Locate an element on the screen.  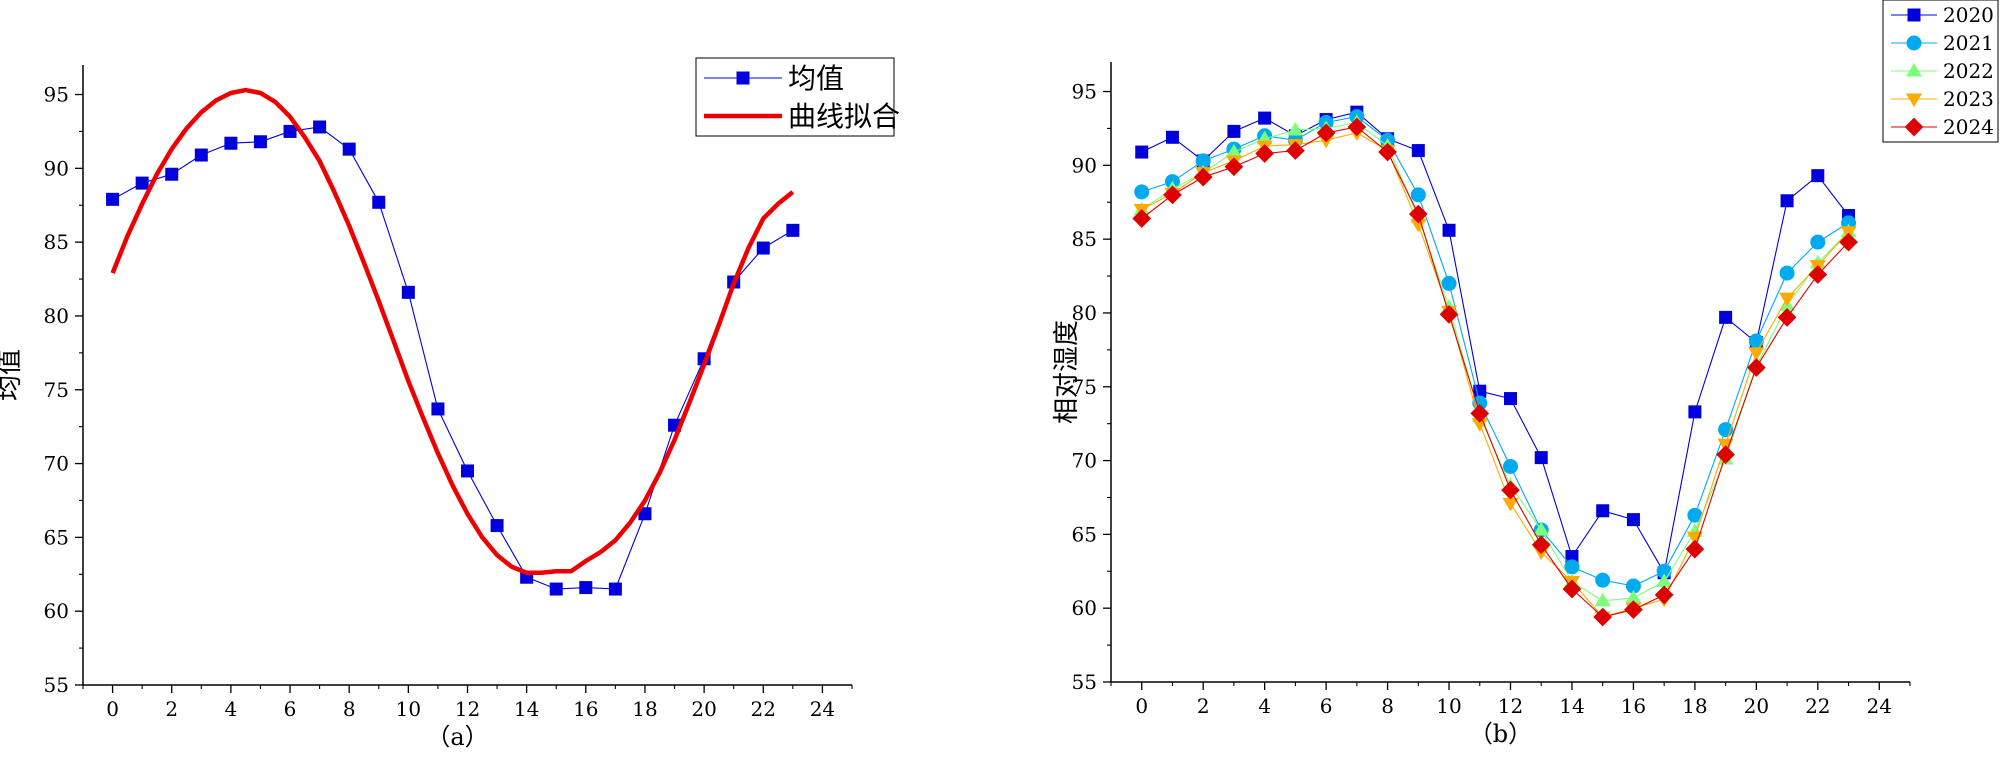
x-tick-label: 18 is located at coordinates (1694, 706).